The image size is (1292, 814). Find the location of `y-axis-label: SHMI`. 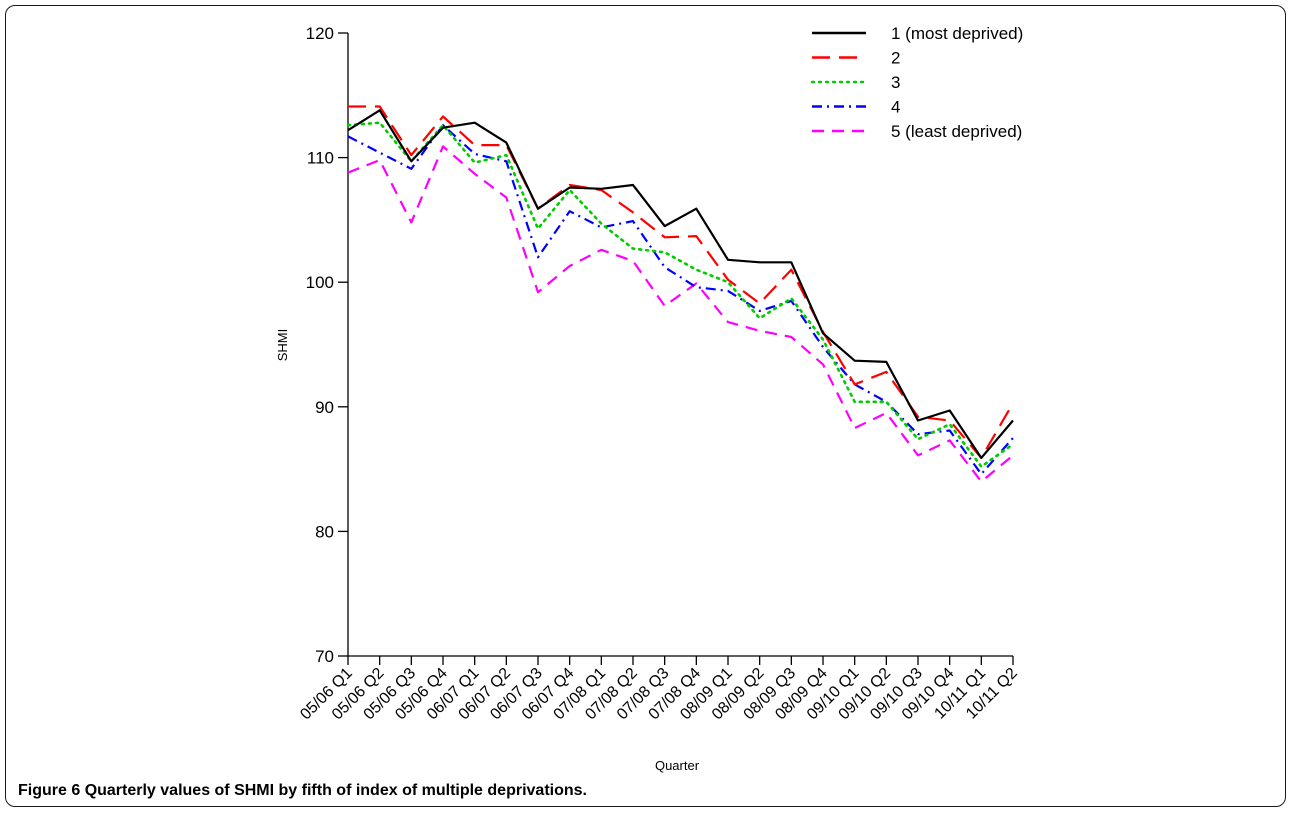

y-axis-label: SHMI is located at coordinates (282, 345).